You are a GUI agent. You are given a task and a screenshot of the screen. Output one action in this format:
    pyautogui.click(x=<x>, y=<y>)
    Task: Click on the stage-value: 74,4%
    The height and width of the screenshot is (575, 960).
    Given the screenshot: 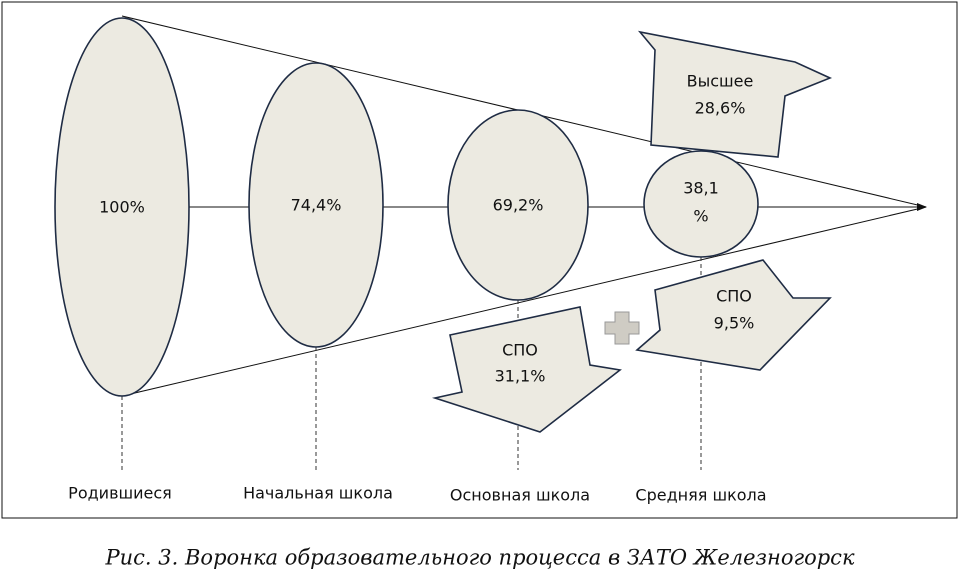 What is the action you would take?
    pyautogui.click(x=316, y=205)
    